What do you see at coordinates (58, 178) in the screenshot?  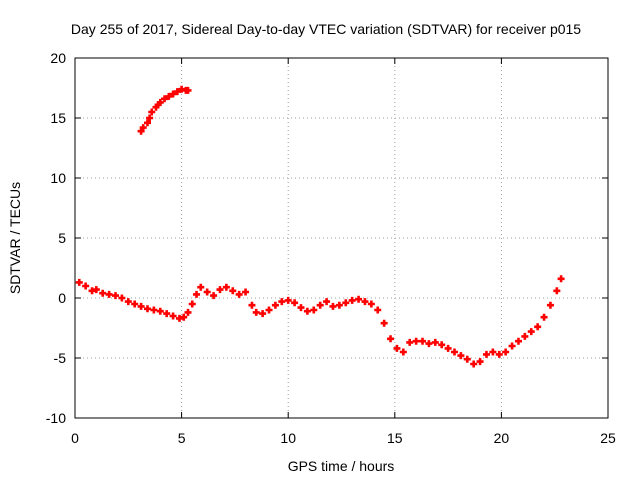 I see `y-tick-label: 10` at bounding box center [58, 178].